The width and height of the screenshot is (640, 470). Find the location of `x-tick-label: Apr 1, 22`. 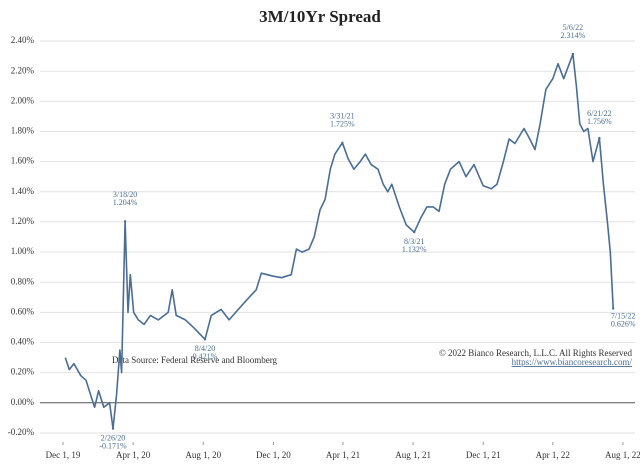

x-tick-label: Apr 1, 22 is located at coordinates (553, 455).